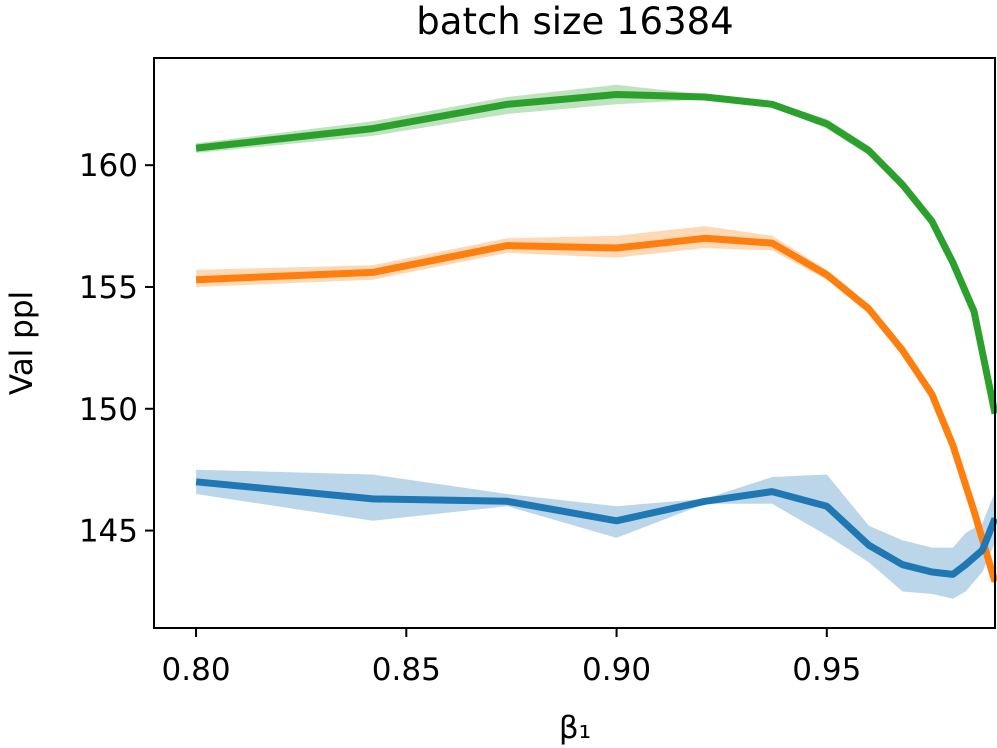  What do you see at coordinates (574, 21) in the screenshot?
I see `chart-title: batch size 16384` at bounding box center [574, 21].